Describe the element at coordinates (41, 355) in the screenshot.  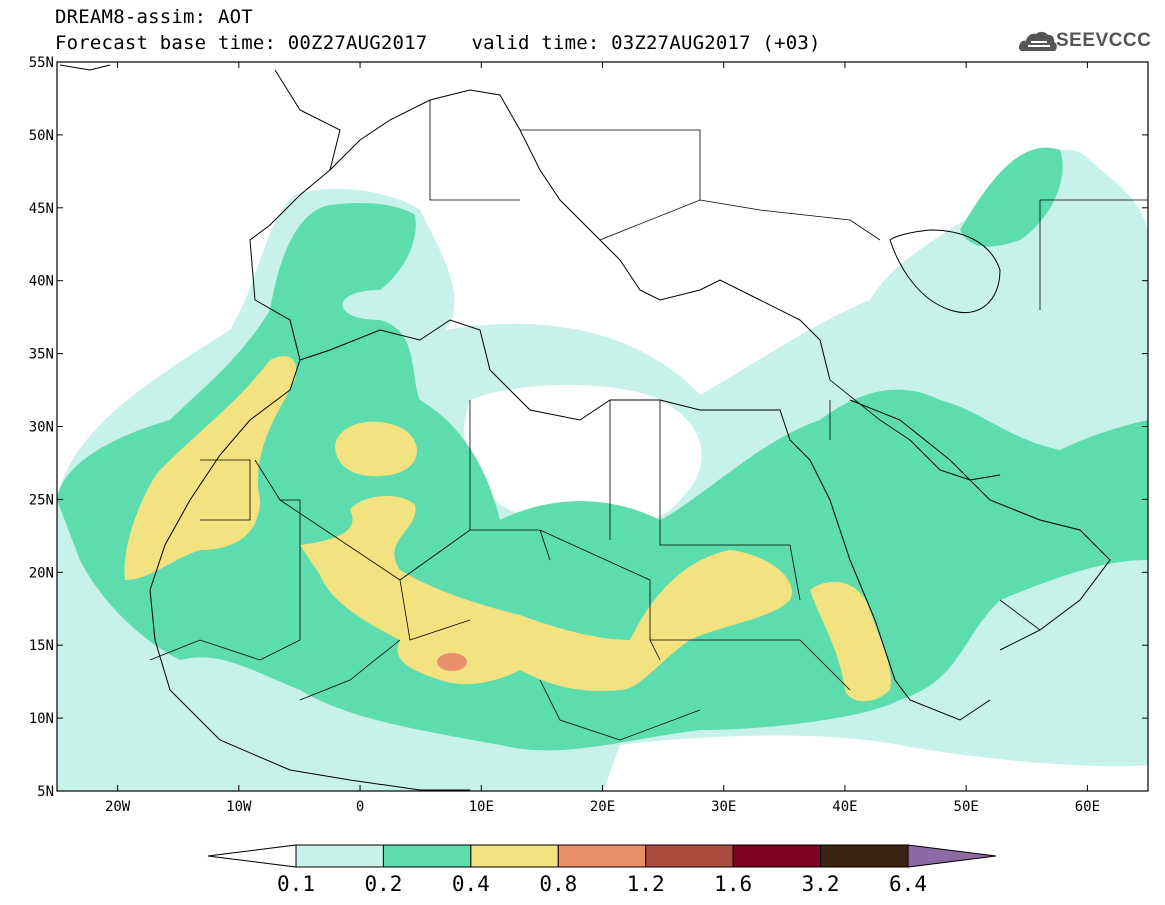
I see `lat-label: 35N` at that location.